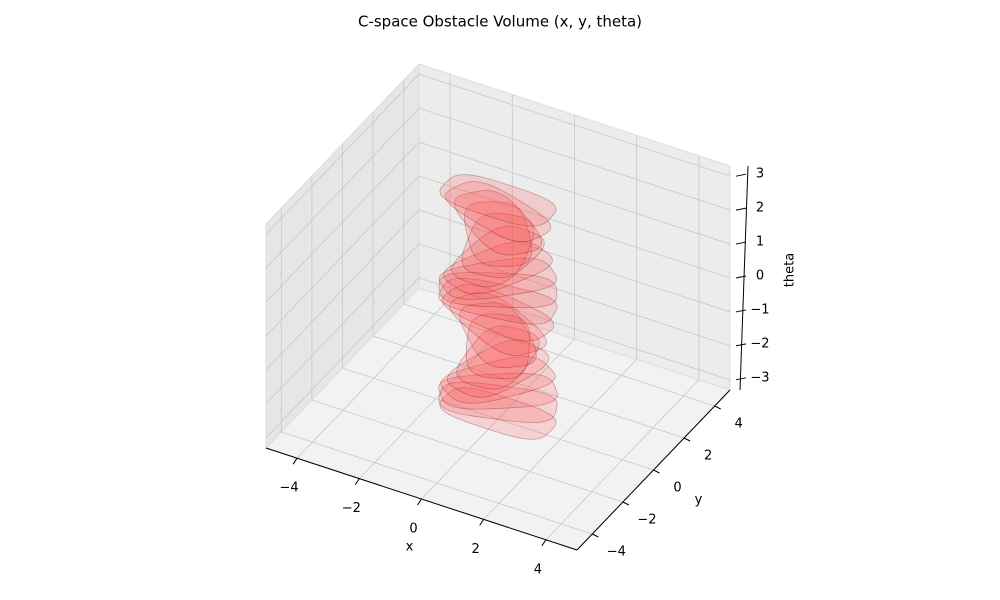  Describe the element at coordinates (538, 569) in the screenshot. I see `x-tick-label: 4` at that location.